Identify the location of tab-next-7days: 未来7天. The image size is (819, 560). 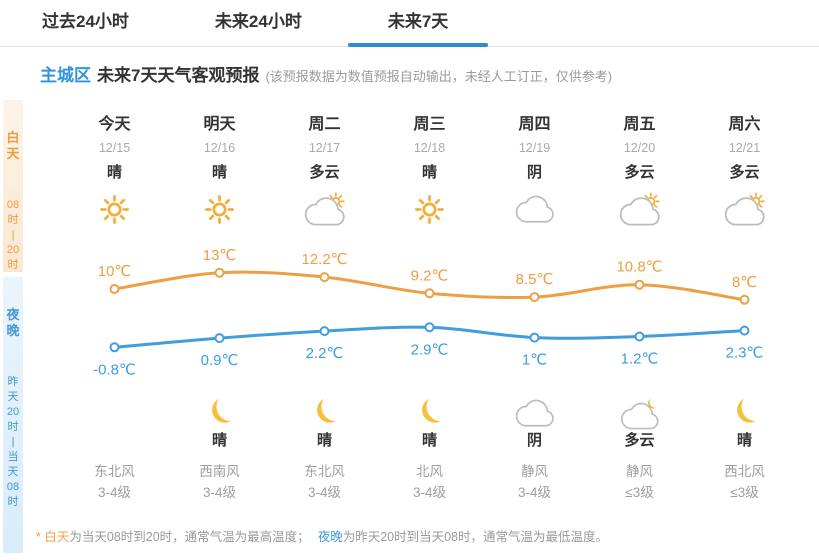
(418, 23).